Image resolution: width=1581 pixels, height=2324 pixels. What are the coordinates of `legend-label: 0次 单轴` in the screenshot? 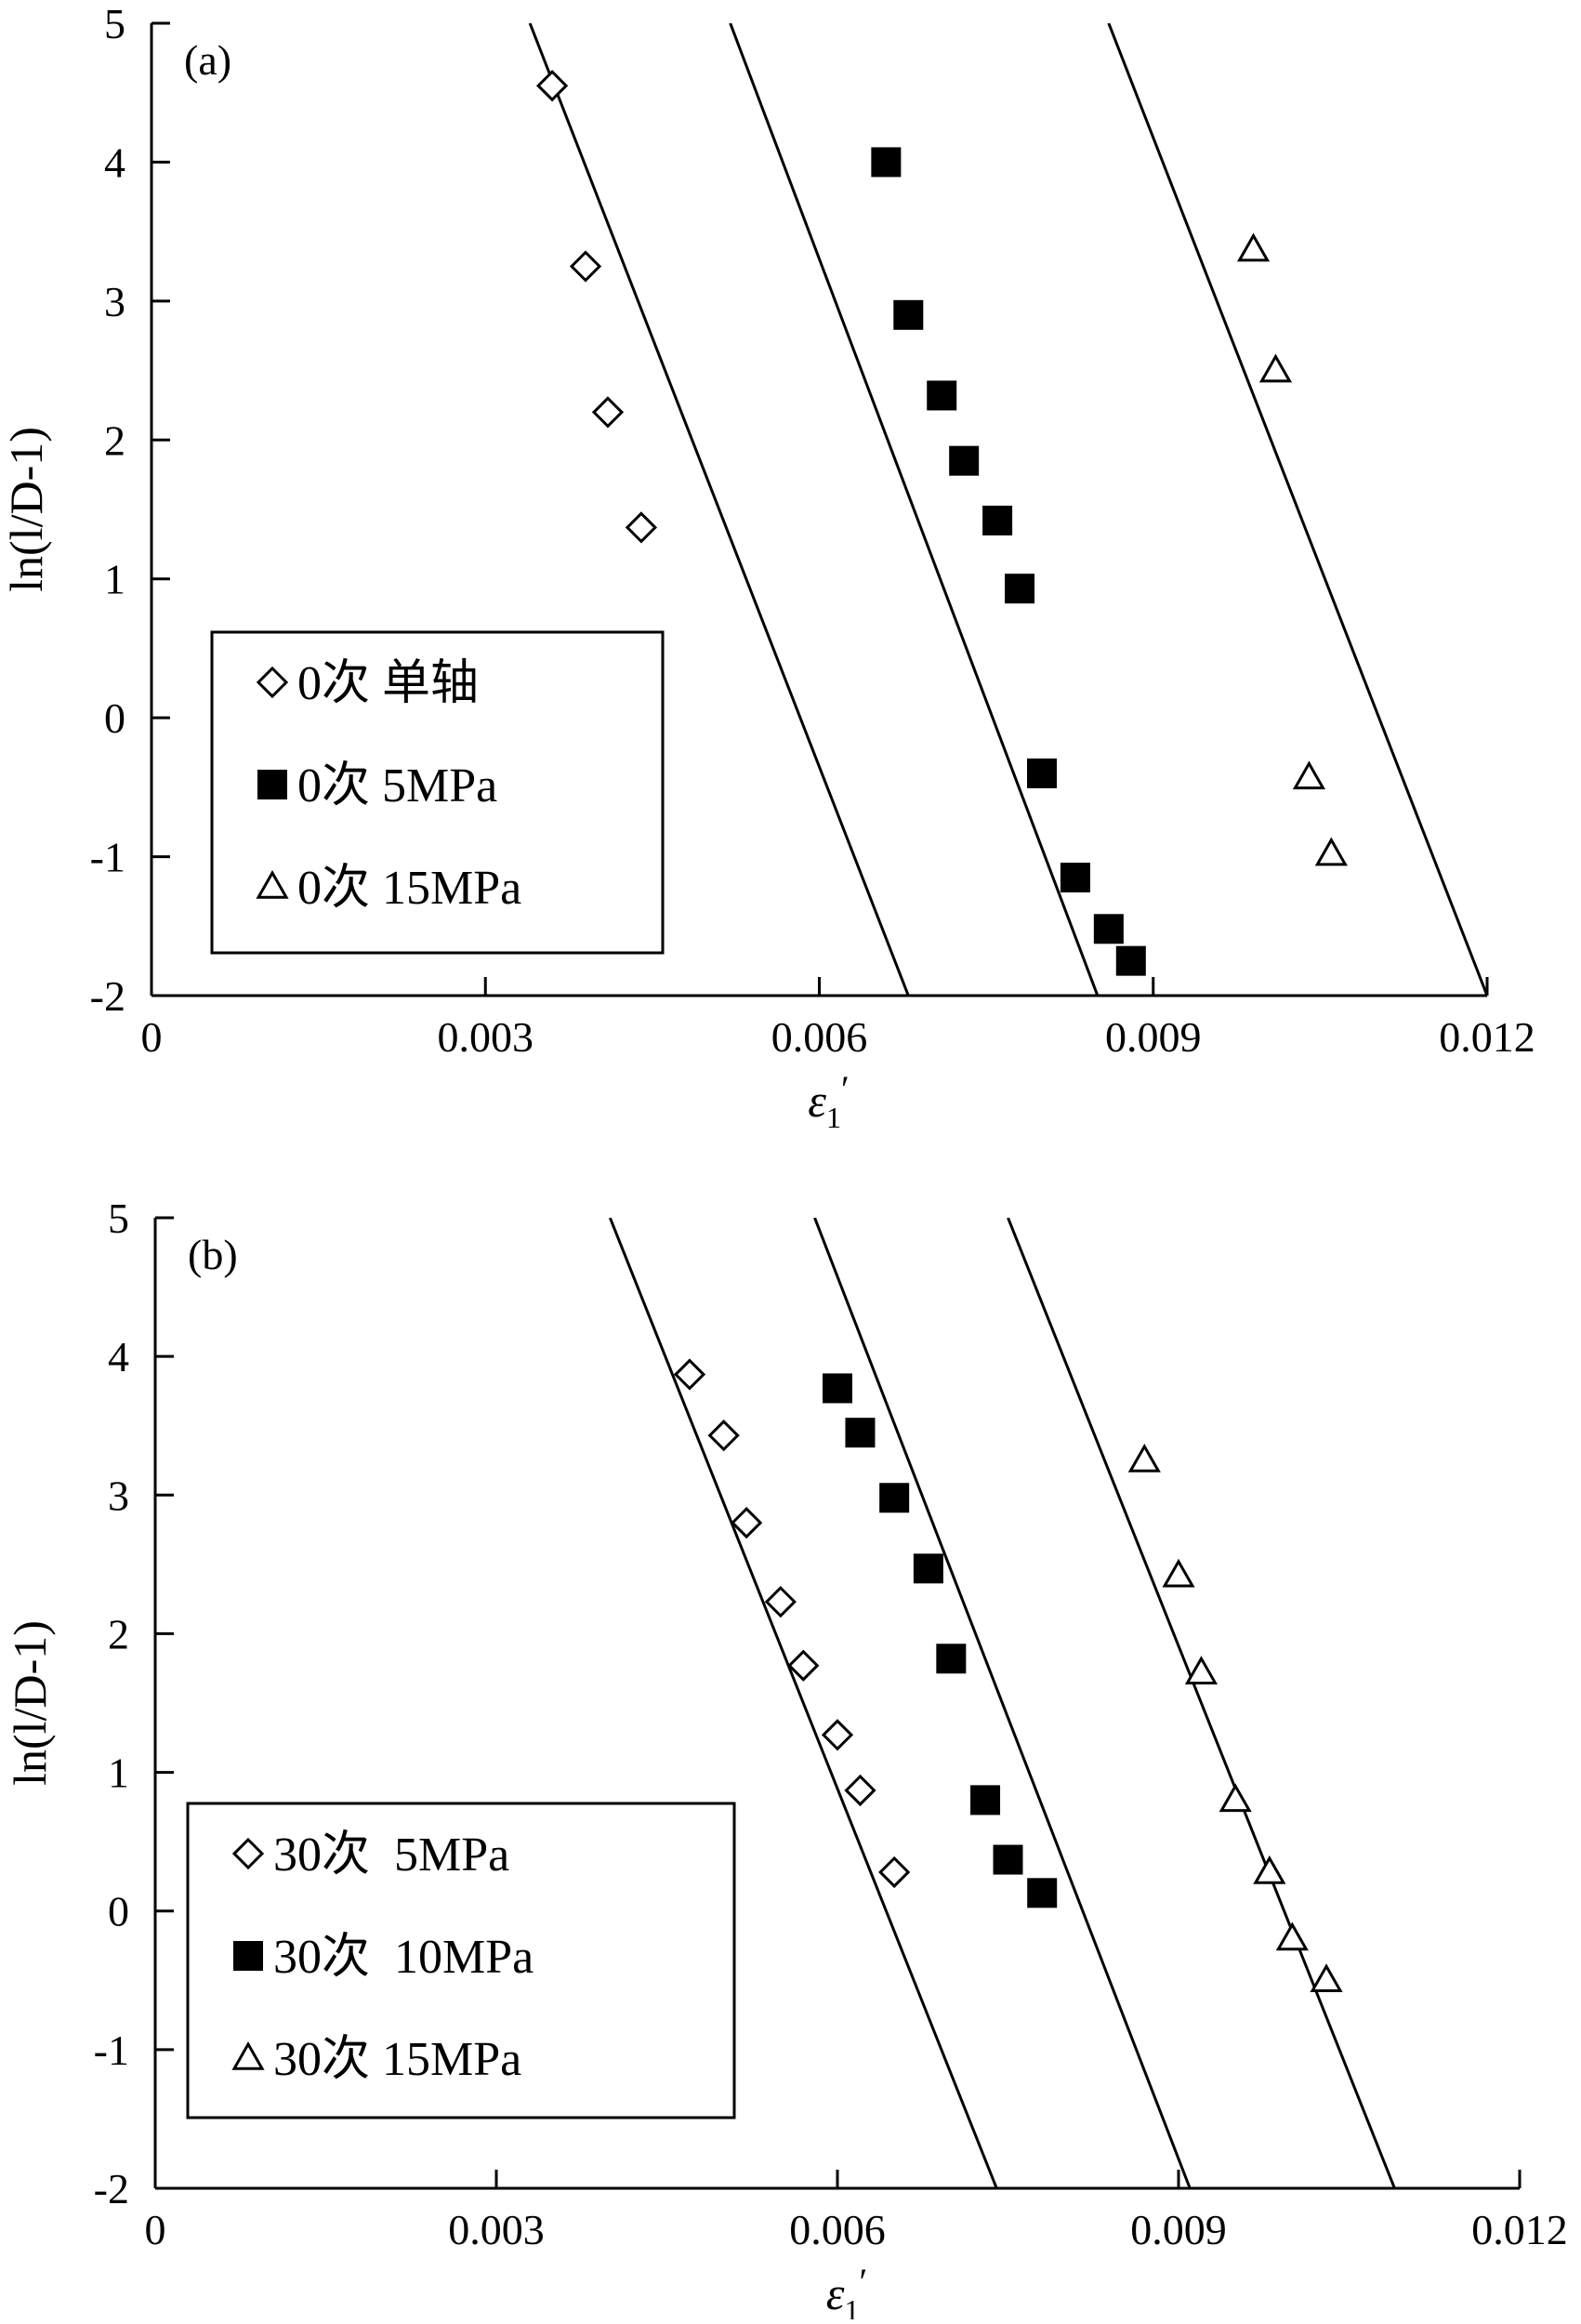 It's located at (388, 683).